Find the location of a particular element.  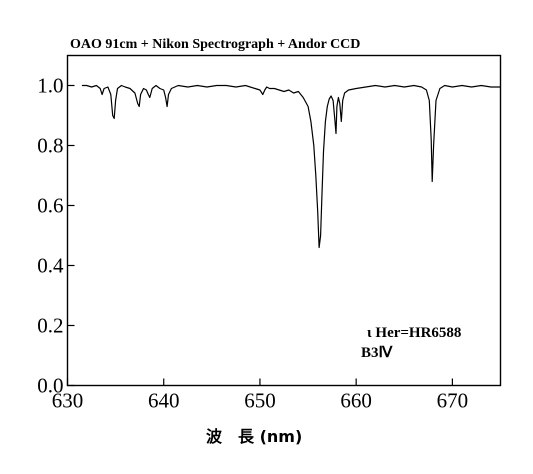

x-tick-label: 650 is located at coordinates (260, 401).